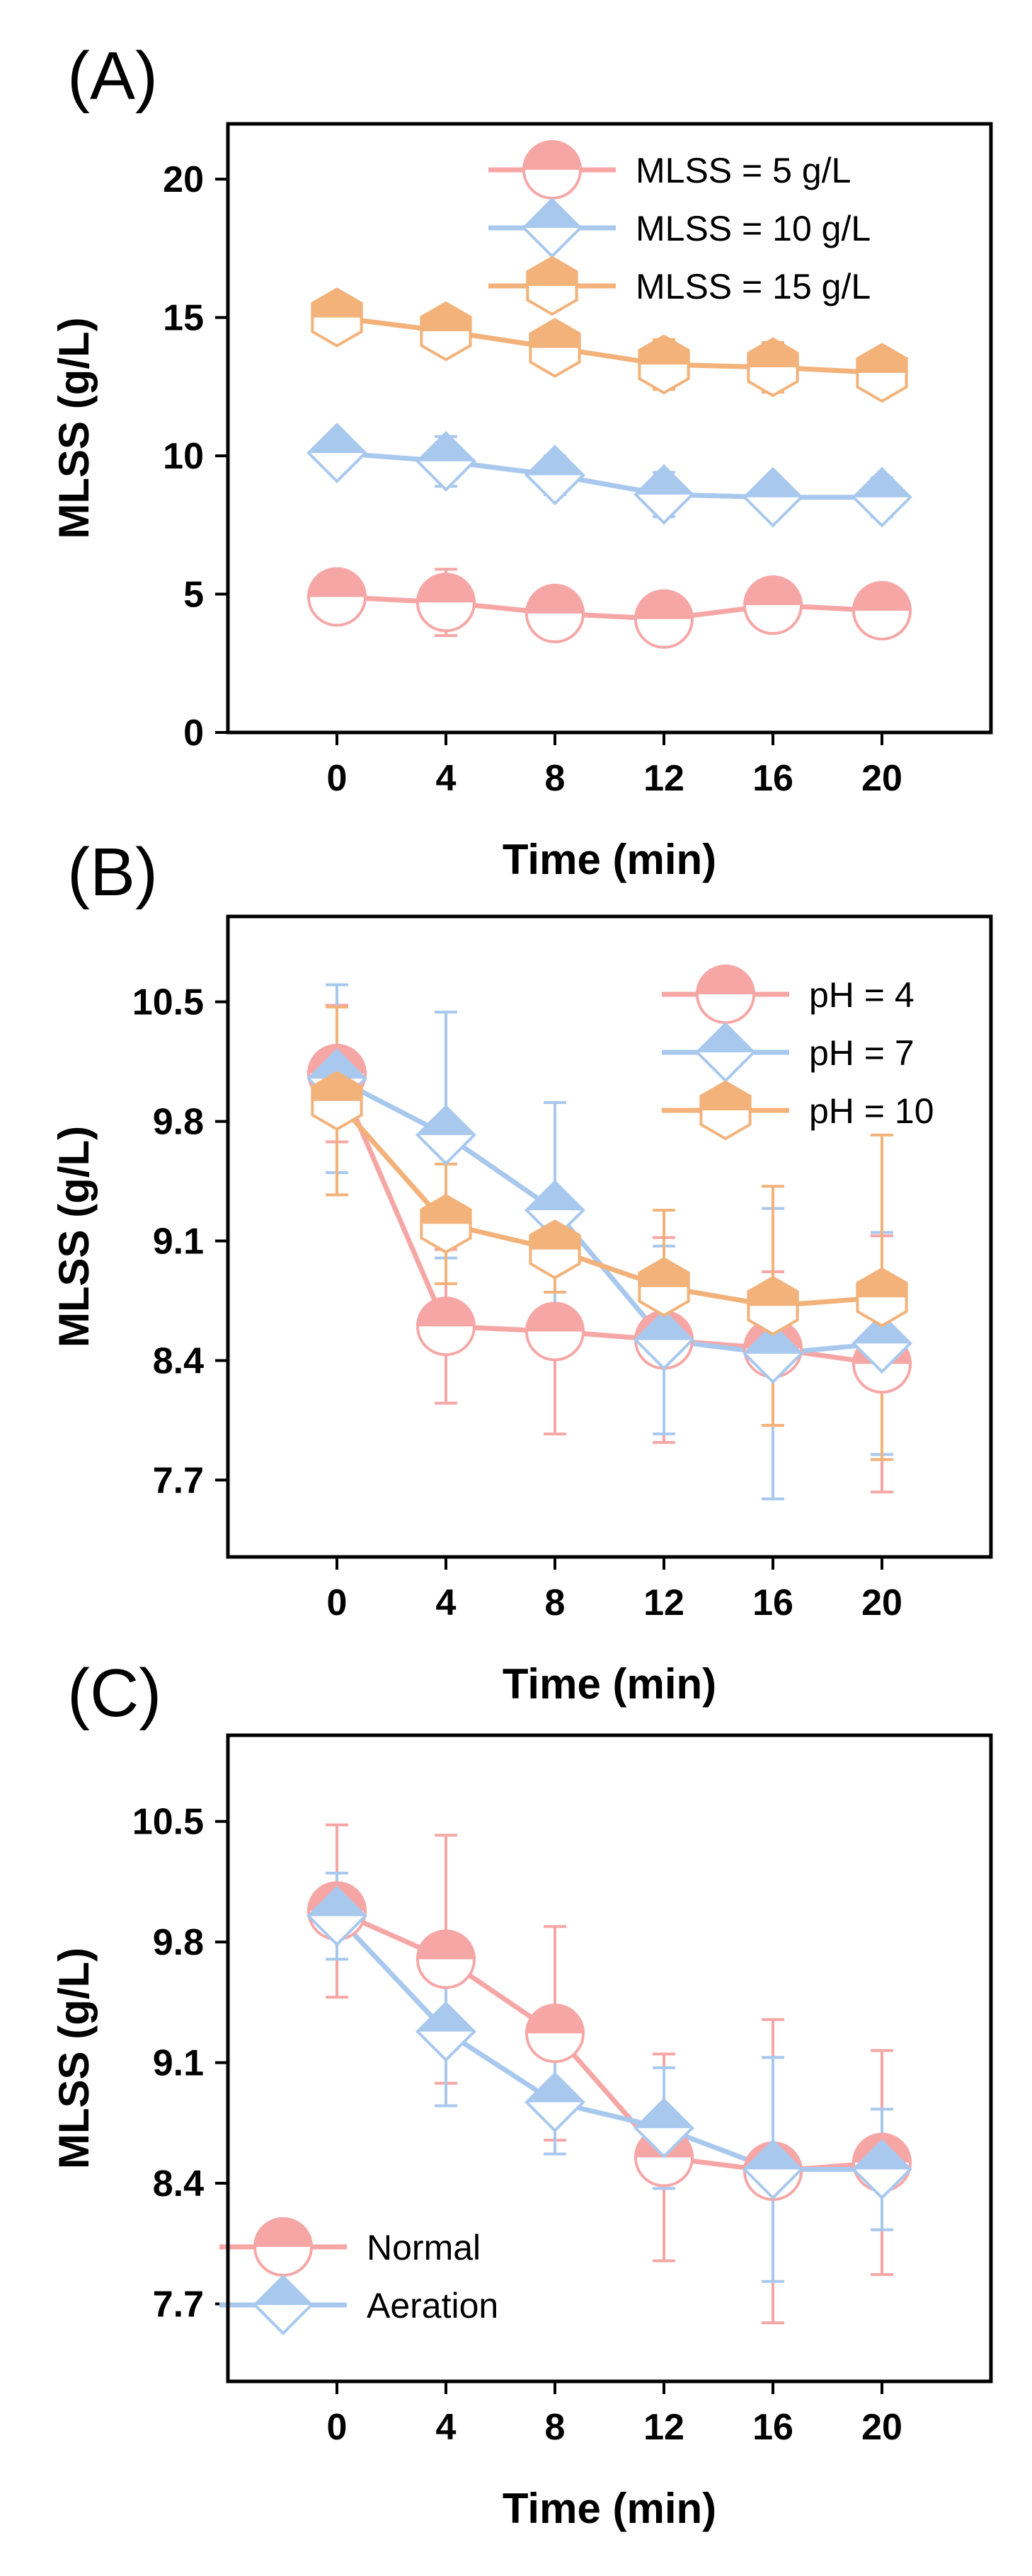 Image resolution: width=1032 pixels, height=2576 pixels. I want to click on panel-label: (B), so click(113, 872).